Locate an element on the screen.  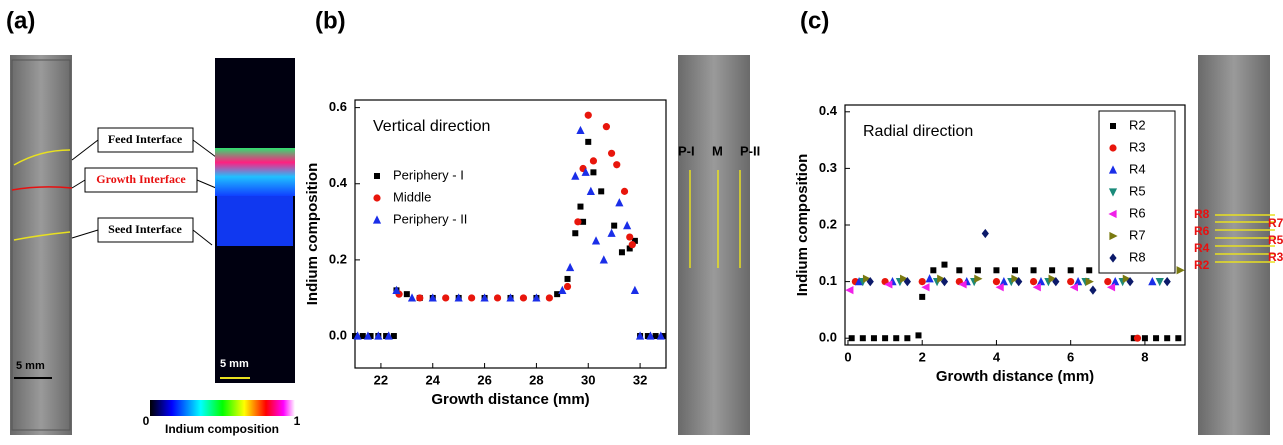
annotation: Feed Interface is located at coordinates (145, 139).